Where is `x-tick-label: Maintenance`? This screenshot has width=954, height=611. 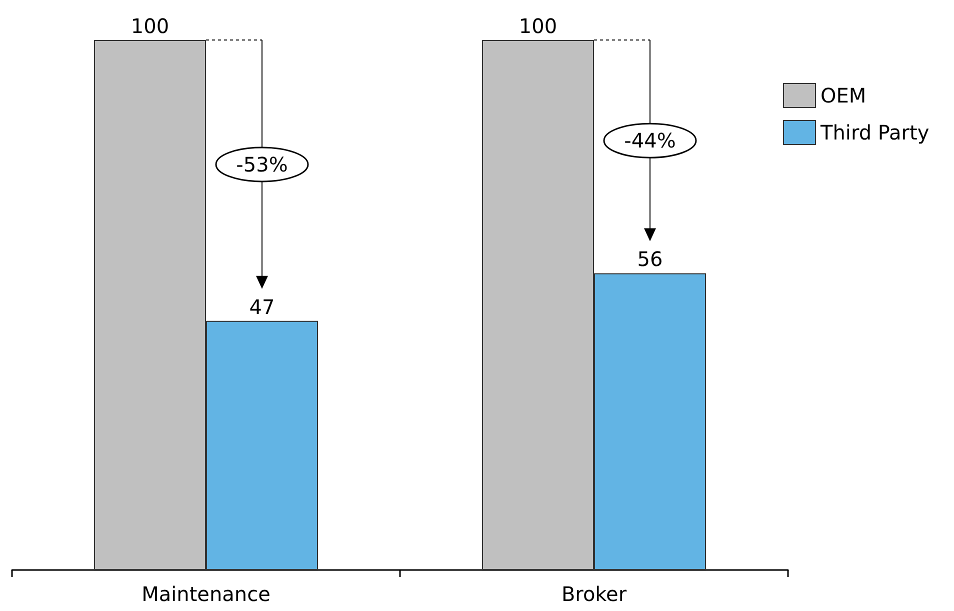 x-tick-label: Maintenance is located at coordinates (206, 594).